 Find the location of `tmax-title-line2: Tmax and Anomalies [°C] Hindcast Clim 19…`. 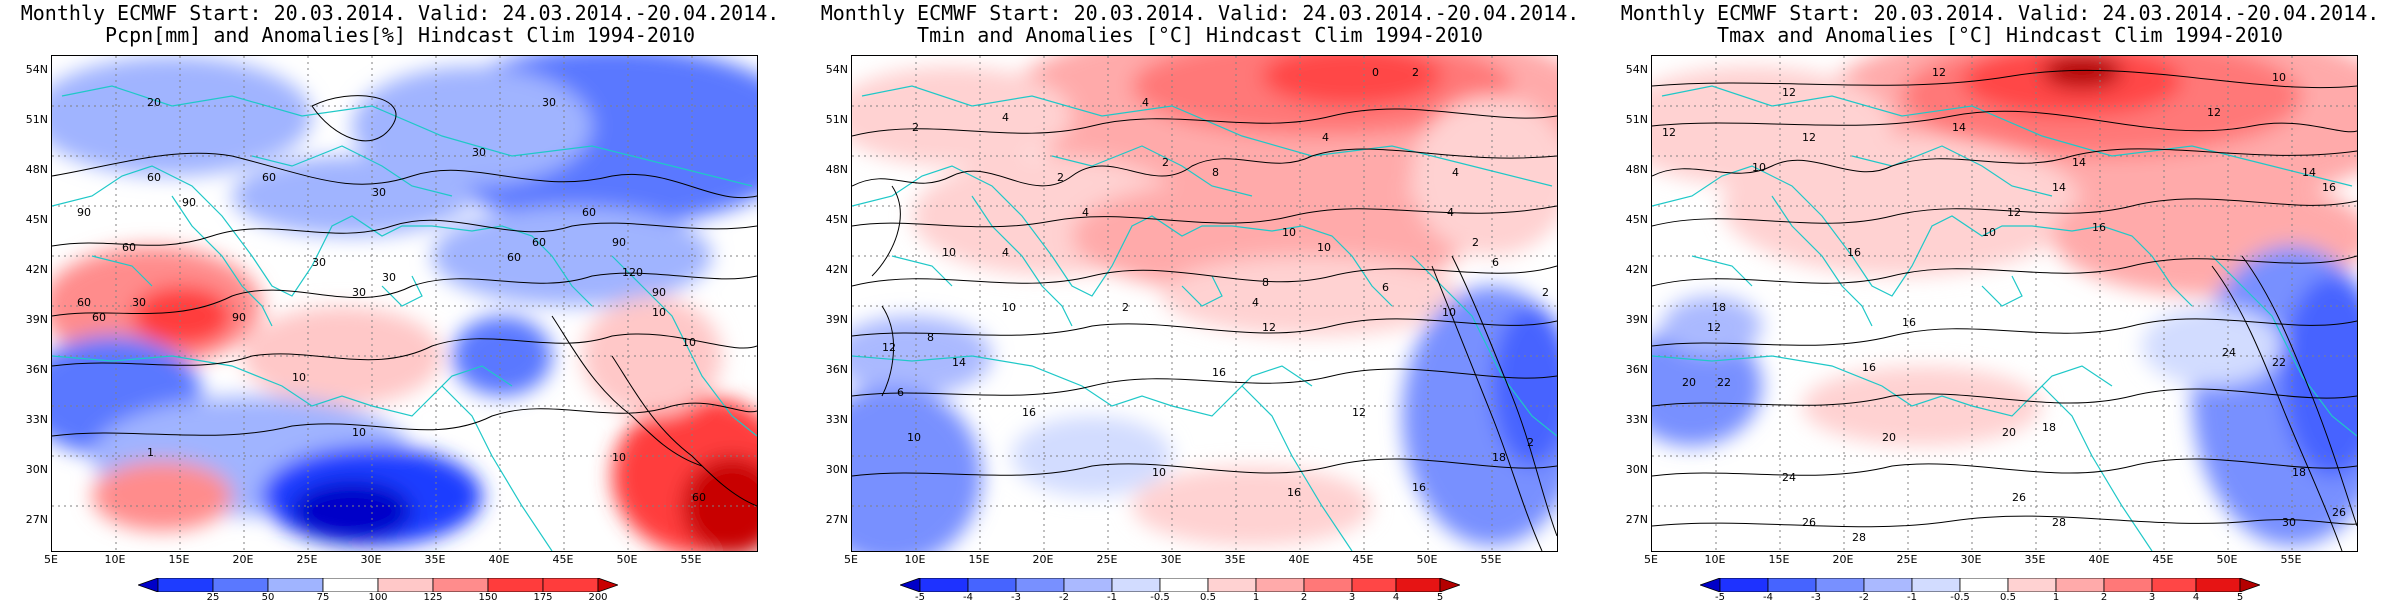

tmax-title-line2: Tmax and Anomalies [°C] Hindcast Clim 19… is located at coordinates (2000, 35).